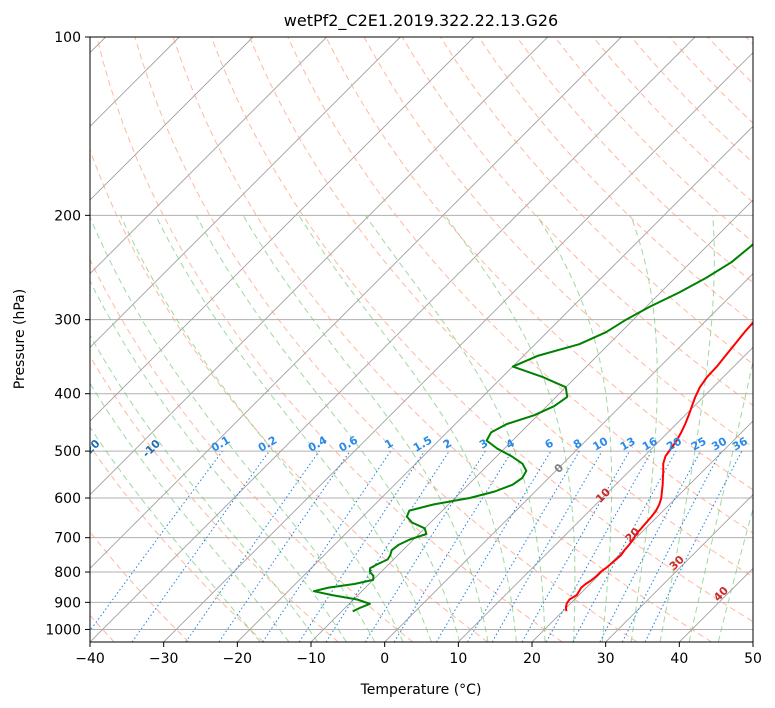 The height and width of the screenshot is (708, 775). Describe the element at coordinates (421, 21) in the screenshot. I see `chart-title: wetPf2_C2E1.2019.322.22.13.G26` at that location.